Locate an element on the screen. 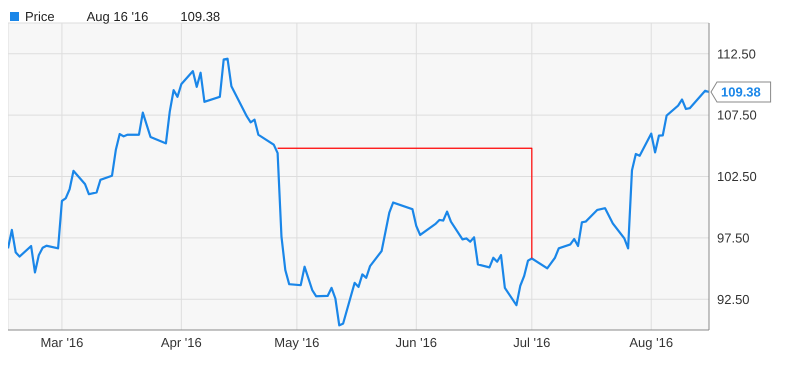  x-tick-label: Apr '16 is located at coordinates (181, 342).